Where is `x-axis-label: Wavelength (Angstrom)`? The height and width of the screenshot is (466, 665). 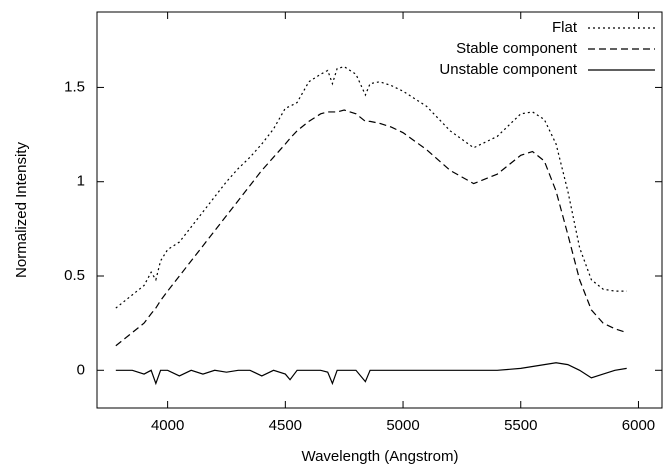
x-axis-label: Wavelength (Angstrom) is located at coordinates (379, 456).